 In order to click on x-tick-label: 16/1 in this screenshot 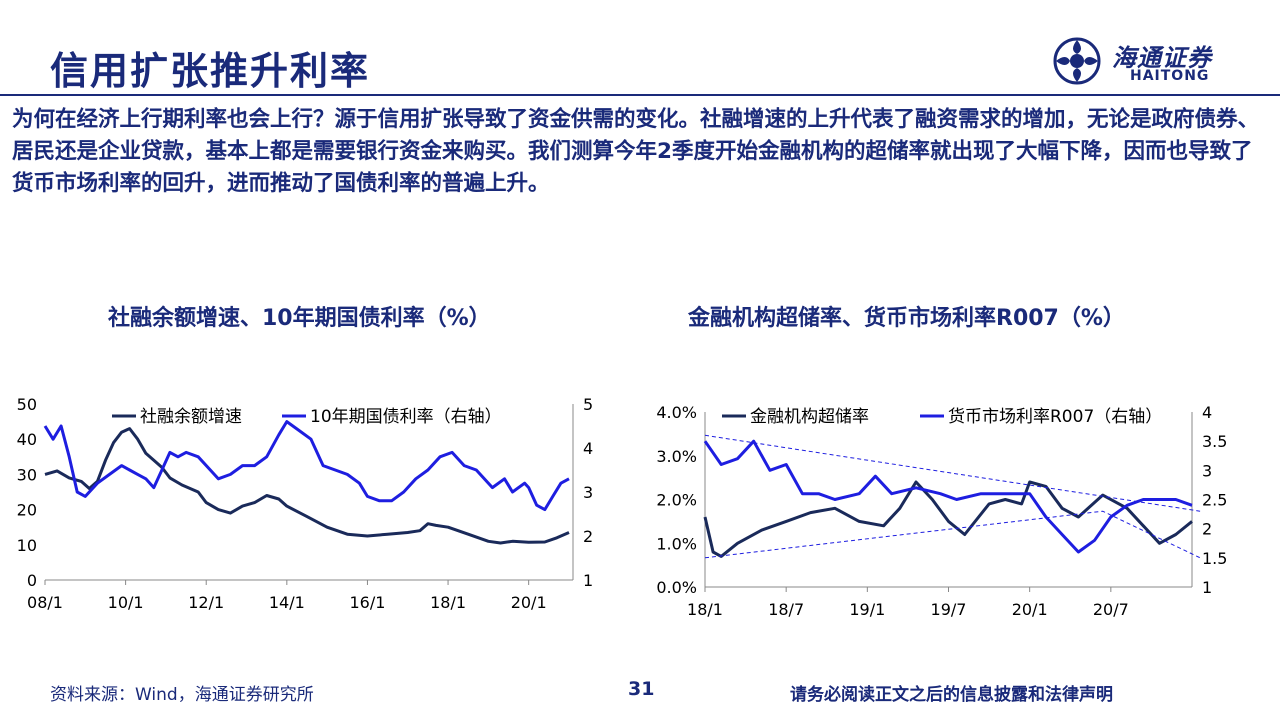, I will do `click(367, 602)`.